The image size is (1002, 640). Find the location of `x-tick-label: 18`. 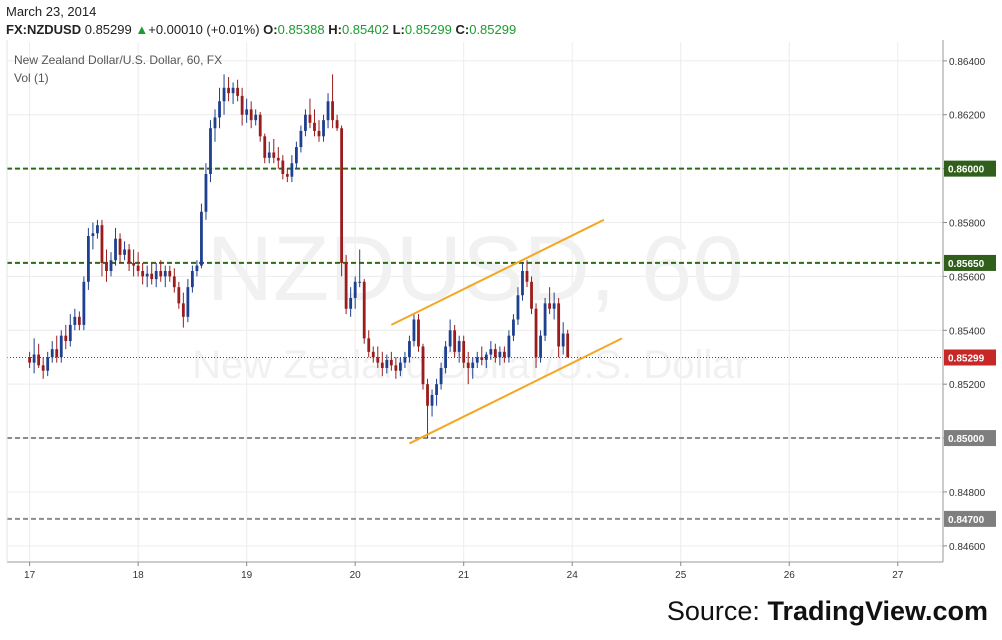

x-tick-label: 18 is located at coordinates (139, 575).